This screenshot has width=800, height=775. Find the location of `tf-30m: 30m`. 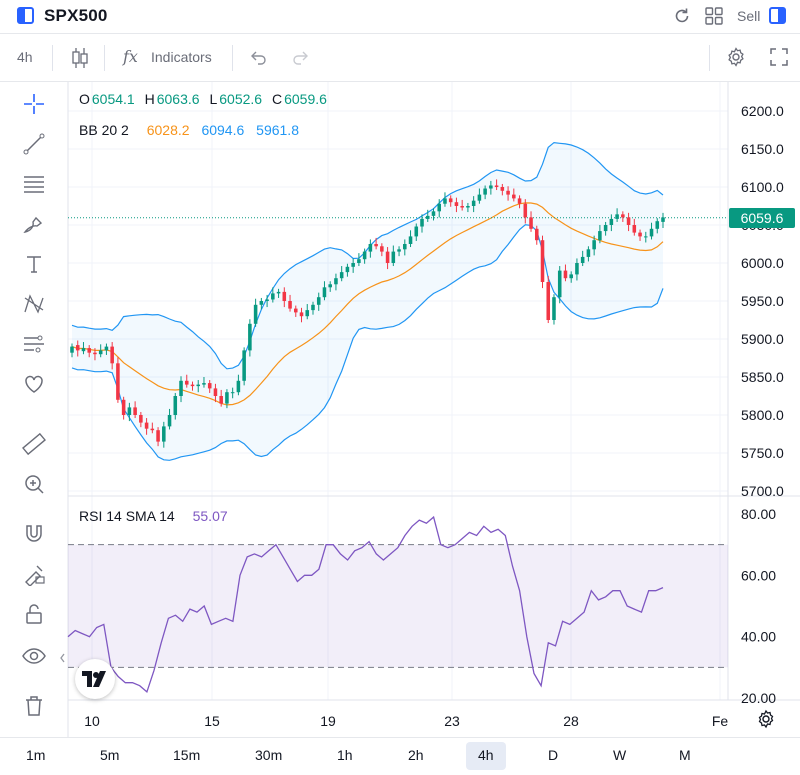

tf-30m: 30m is located at coordinates (269, 755).